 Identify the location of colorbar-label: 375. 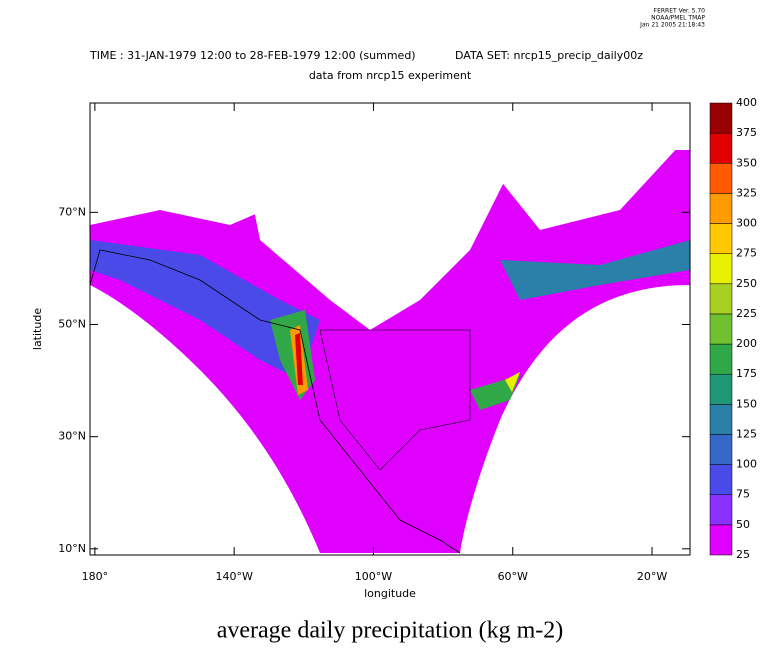
(746, 132).